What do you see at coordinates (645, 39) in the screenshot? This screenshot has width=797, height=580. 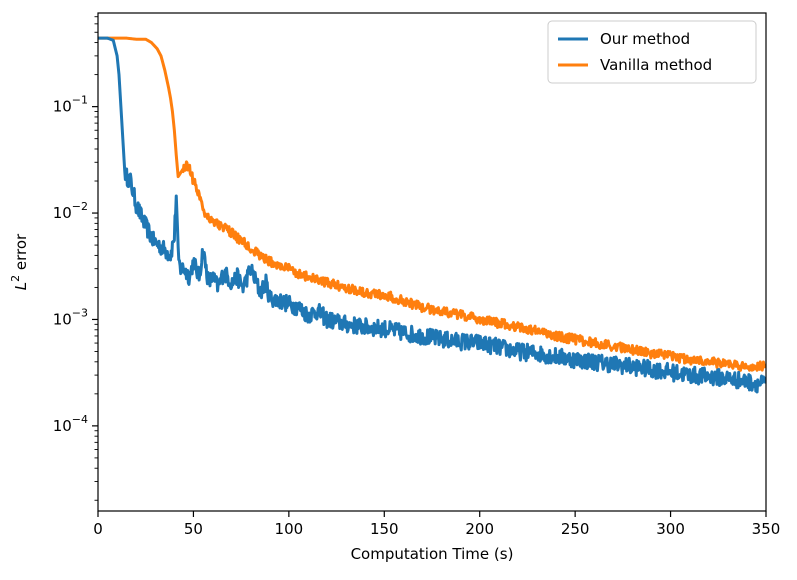 I see `legend-label-our-method: Our method` at bounding box center [645, 39].